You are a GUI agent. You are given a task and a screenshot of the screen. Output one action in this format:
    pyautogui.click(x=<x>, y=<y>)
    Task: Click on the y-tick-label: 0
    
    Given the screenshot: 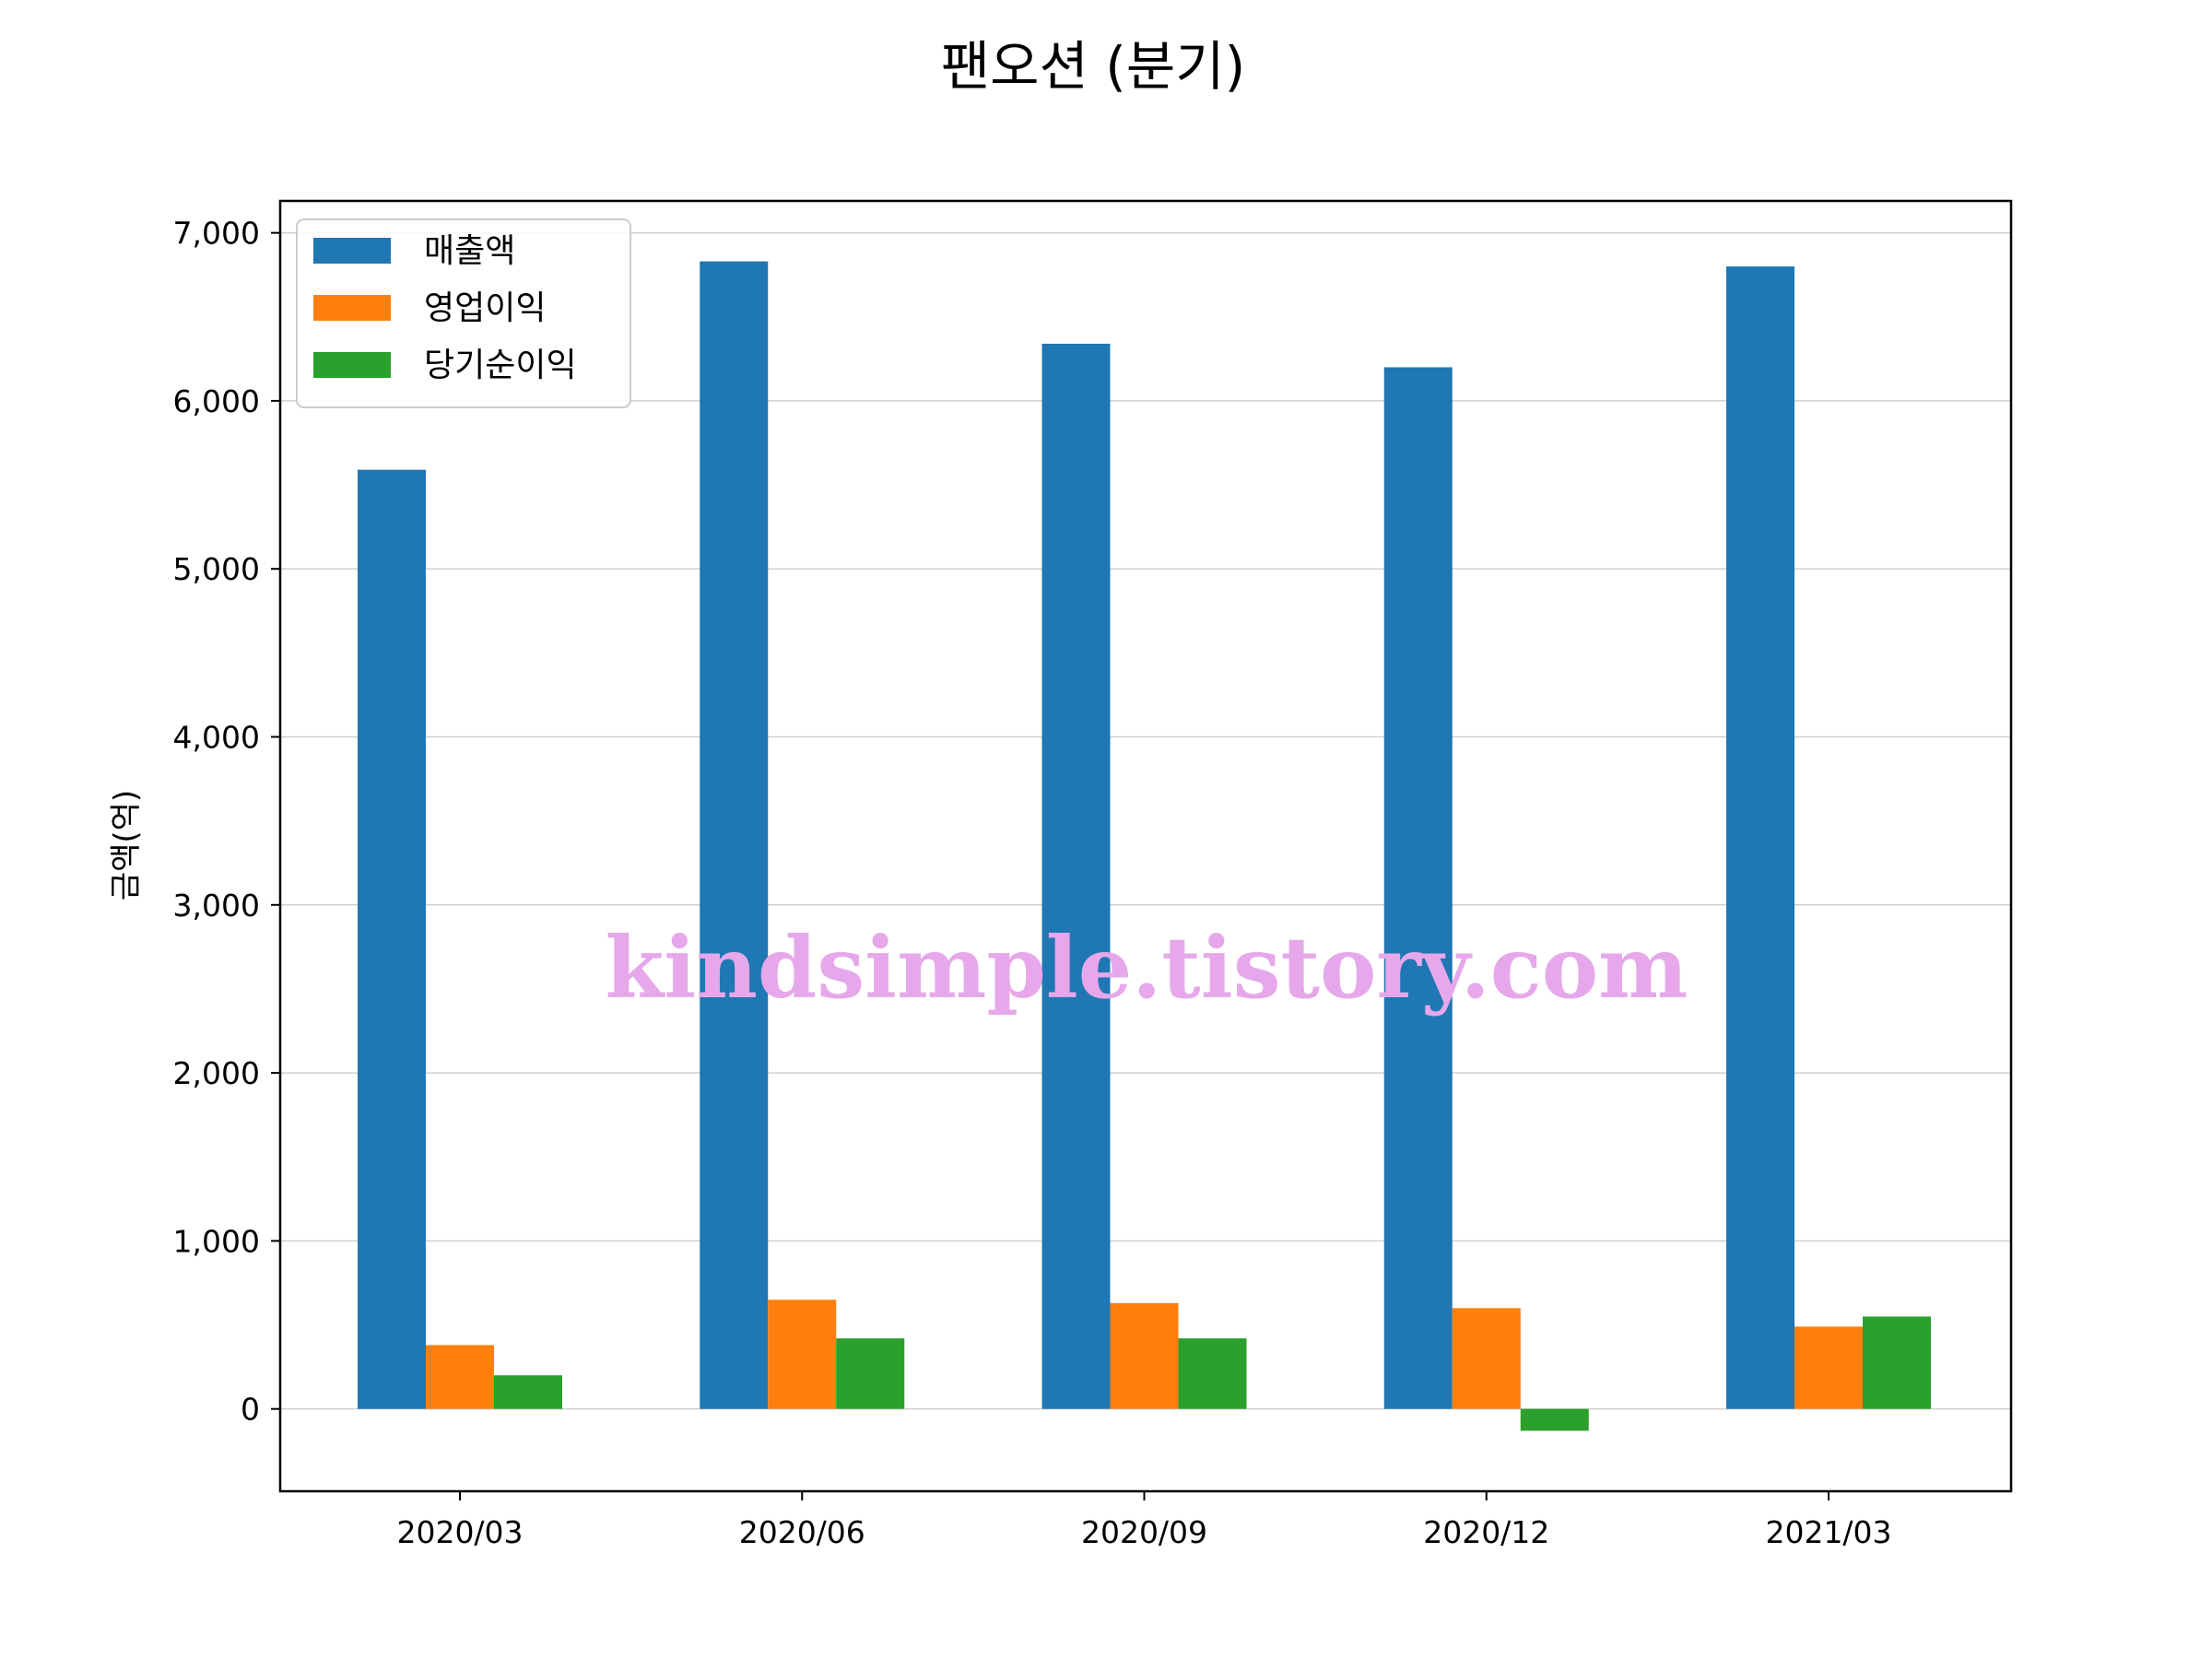 What is the action you would take?
    pyautogui.click(x=250, y=1410)
    